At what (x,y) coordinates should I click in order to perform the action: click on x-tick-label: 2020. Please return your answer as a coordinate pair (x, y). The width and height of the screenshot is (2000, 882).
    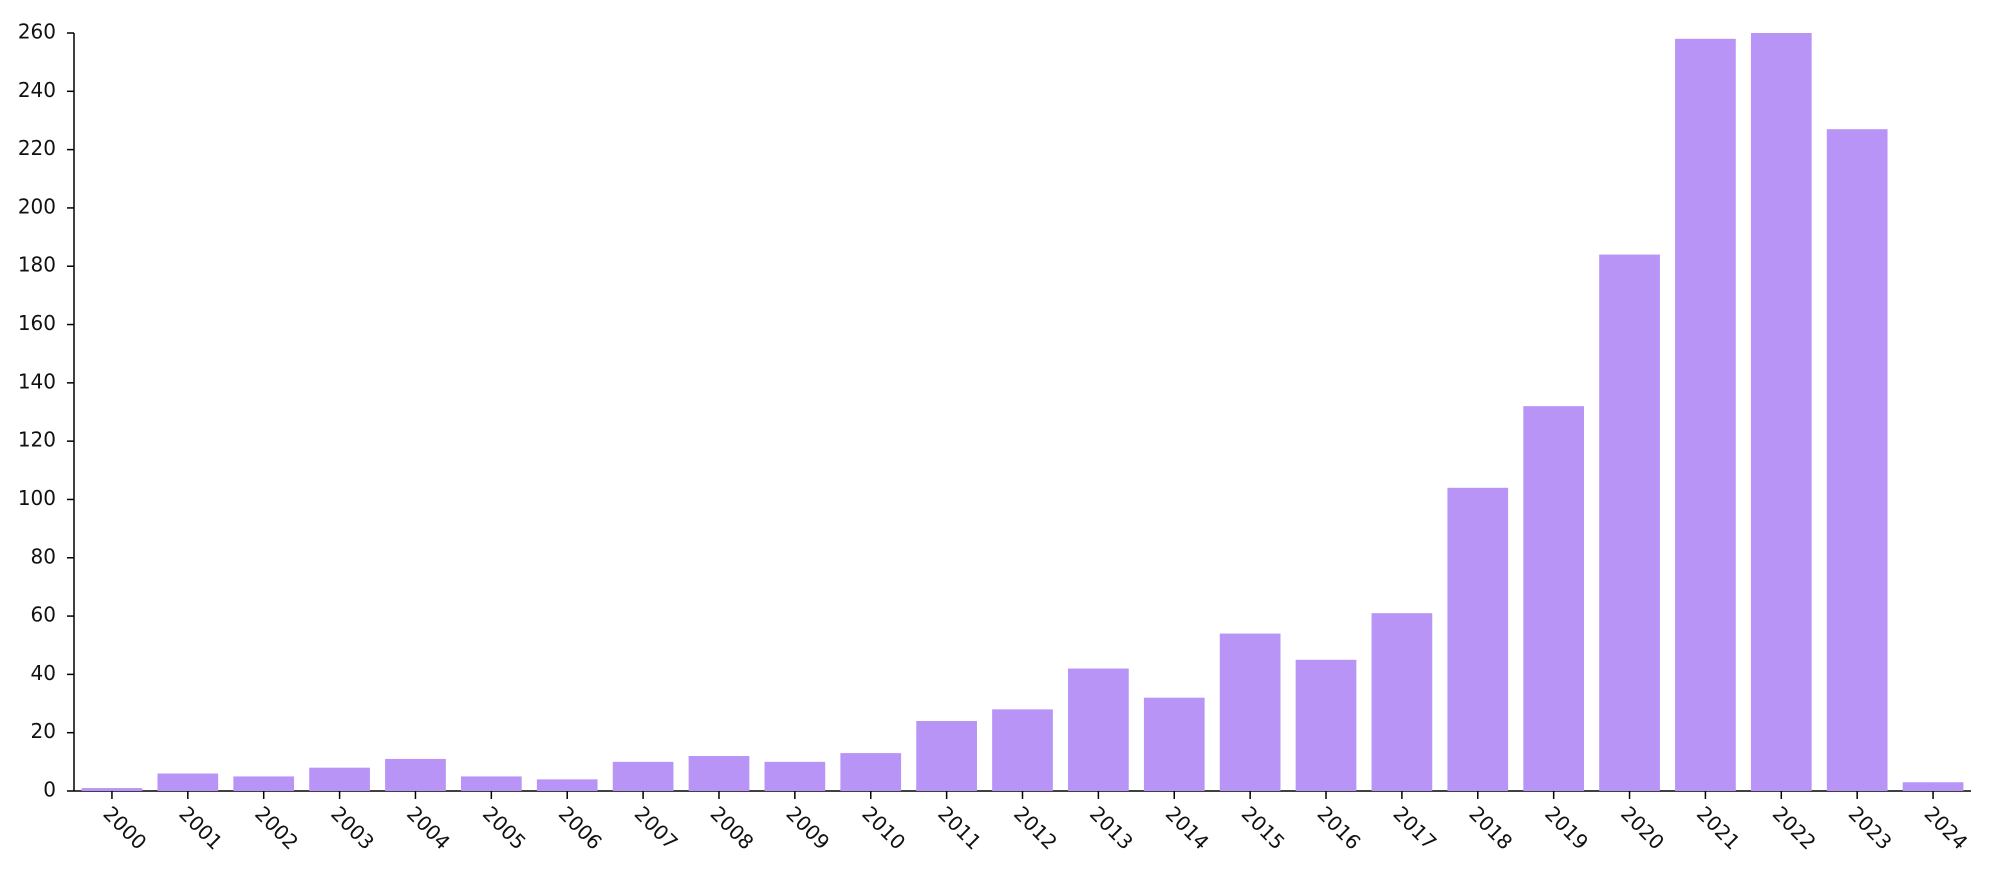
    Looking at the image, I should click on (1642, 827).